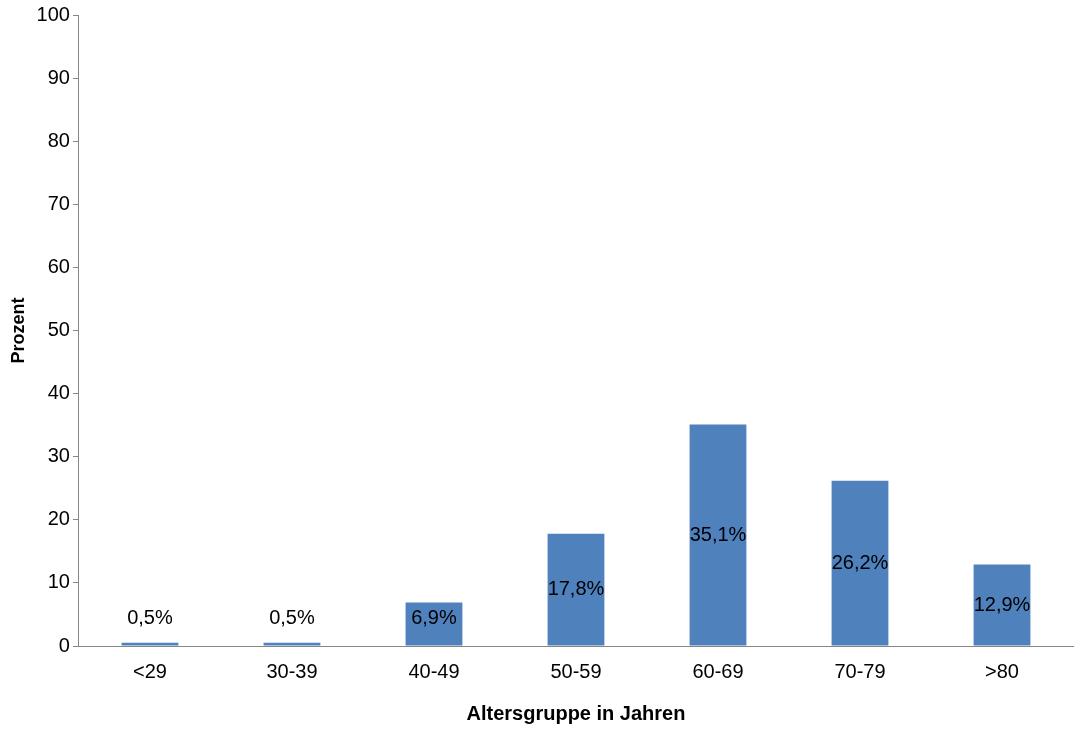 This screenshot has width=1085, height=734. What do you see at coordinates (292, 670) in the screenshot?
I see `x-tick-label: 30-39` at bounding box center [292, 670].